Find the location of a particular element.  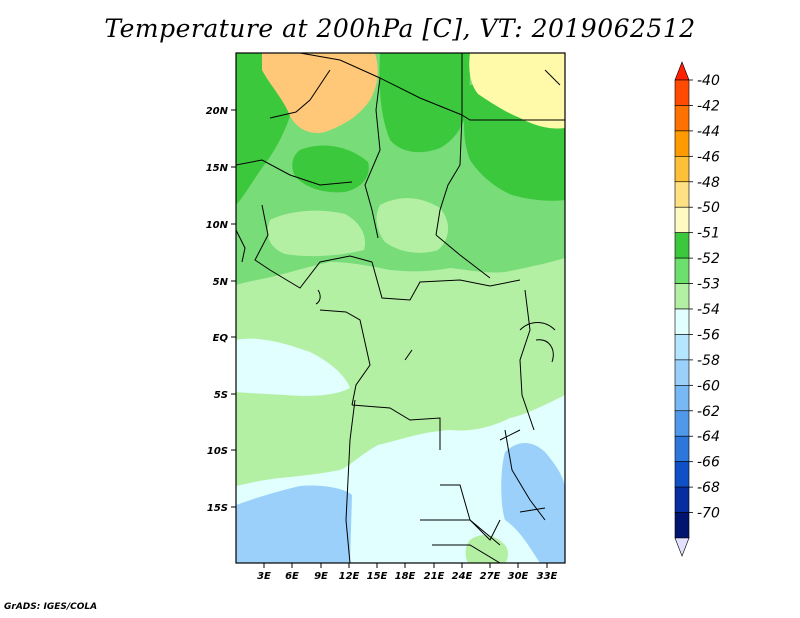

colorbar-label: -64 is located at coordinates (708, 437).